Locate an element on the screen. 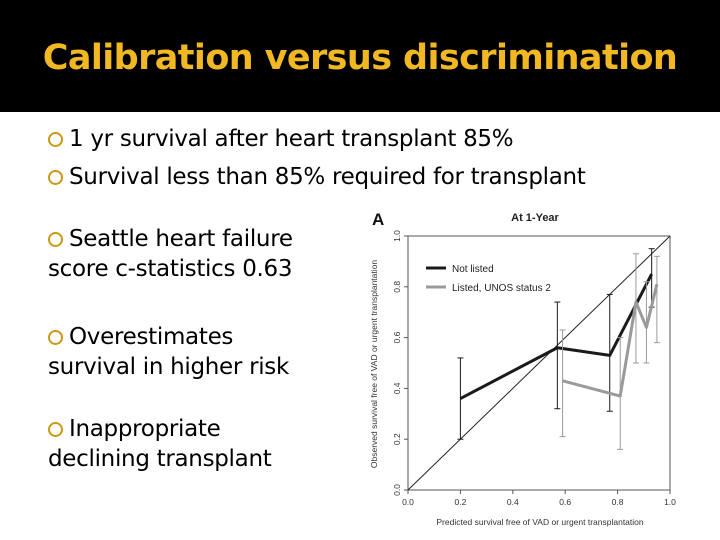 Image resolution: width=720 pixels, height=540 pixels. chart-title: At 1-Year is located at coordinates (535, 218).